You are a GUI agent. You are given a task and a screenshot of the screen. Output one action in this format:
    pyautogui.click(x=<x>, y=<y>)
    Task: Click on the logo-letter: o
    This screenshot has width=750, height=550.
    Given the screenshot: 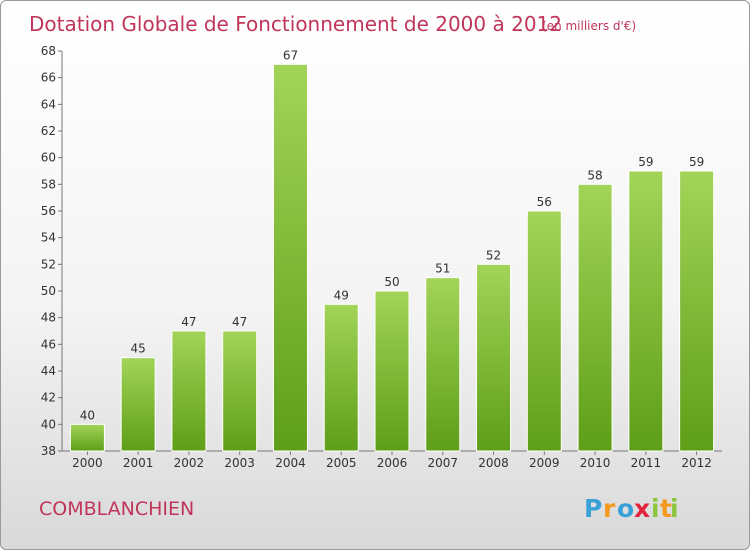 What is the action you would take?
    pyautogui.click(x=625, y=508)
    